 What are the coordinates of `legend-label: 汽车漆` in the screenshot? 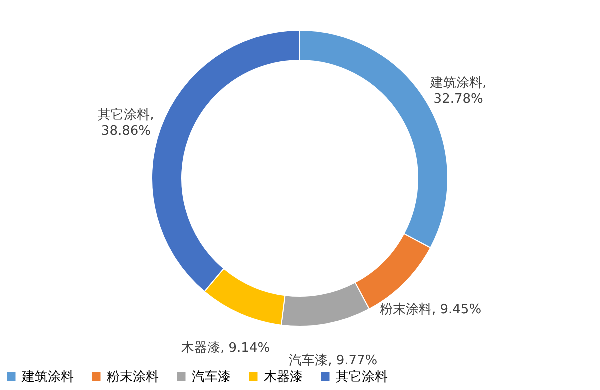 It's located at (211, 377).